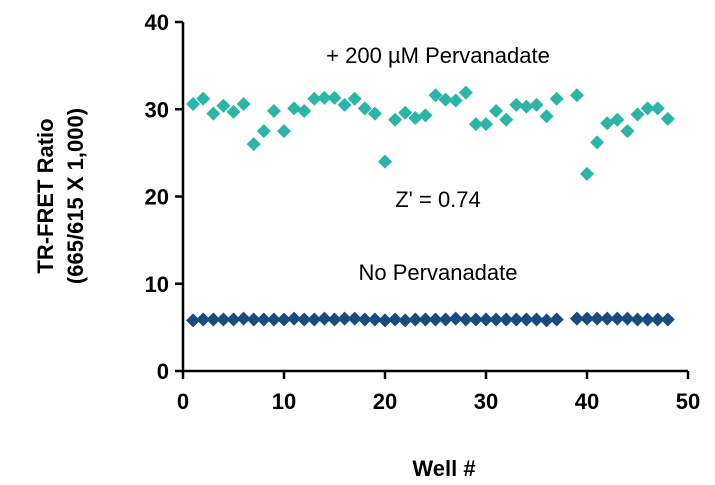 This screenshot has height=485, width=715. I want to click on x-tick-label: 0, so click(183, 401).